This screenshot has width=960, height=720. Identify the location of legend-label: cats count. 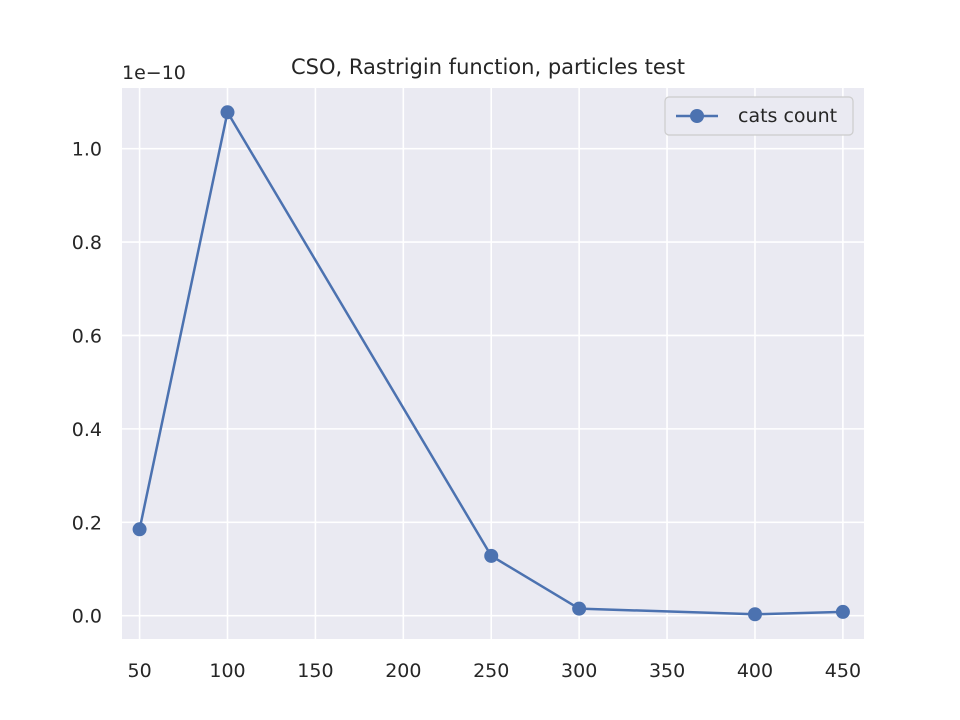
(787, 116).